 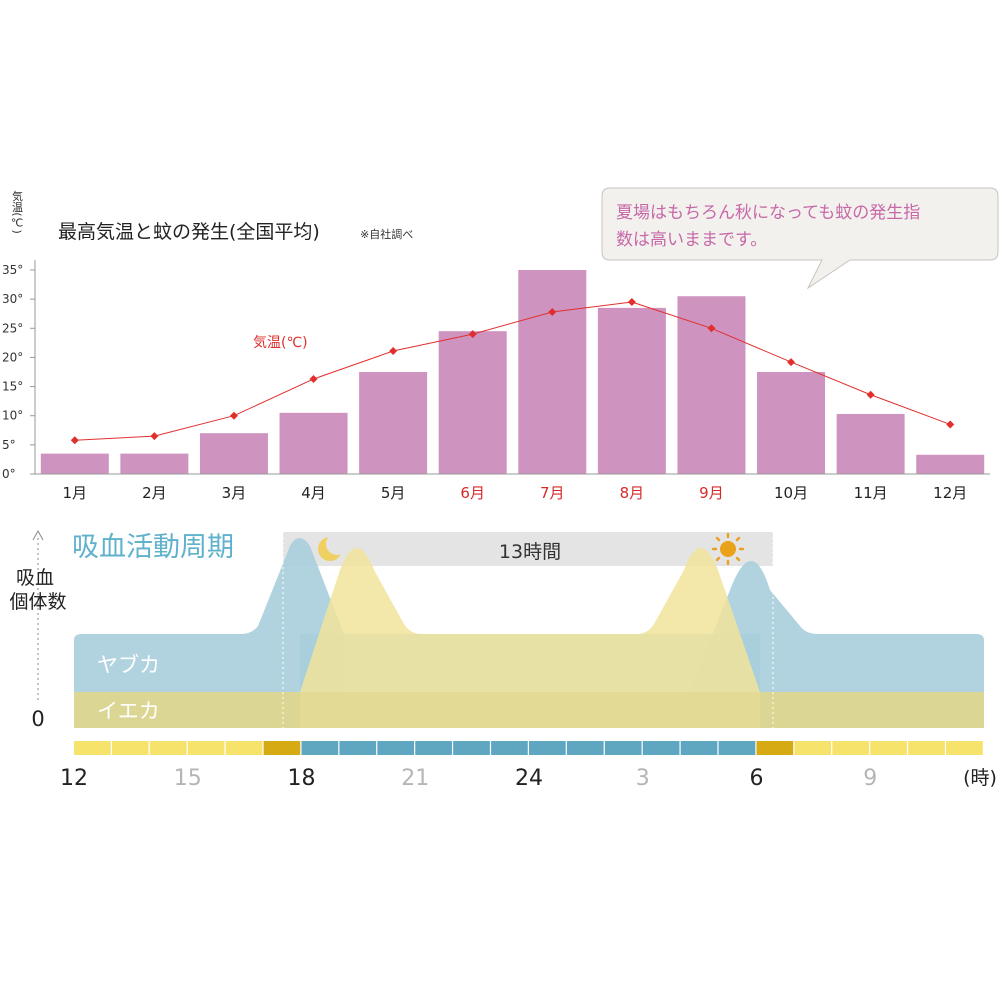 I want to click on month-label: 4月, so click(x=313, y=493).